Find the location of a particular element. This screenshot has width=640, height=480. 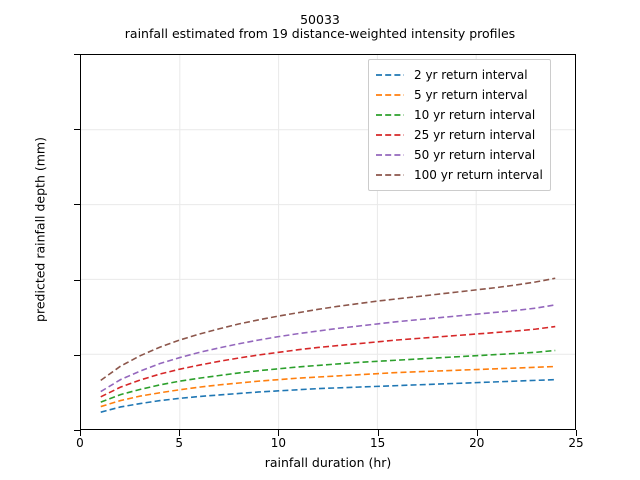

legend-item: 25 yr return interval is located at coordinates (459, 135).